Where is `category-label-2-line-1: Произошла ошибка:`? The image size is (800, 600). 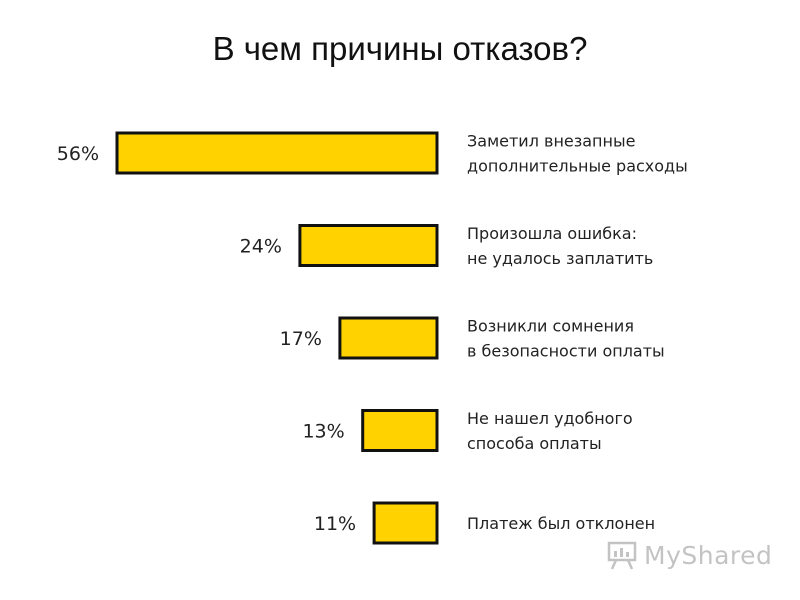 category-label-2-line-1: Произошла ошибка: is located at coordinates (552, 233).